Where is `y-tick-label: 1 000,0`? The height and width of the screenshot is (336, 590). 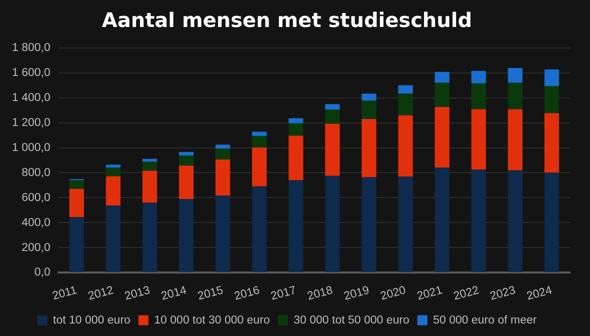
y-tick-label: 1 000,0 is located at coordinates (31, 148).